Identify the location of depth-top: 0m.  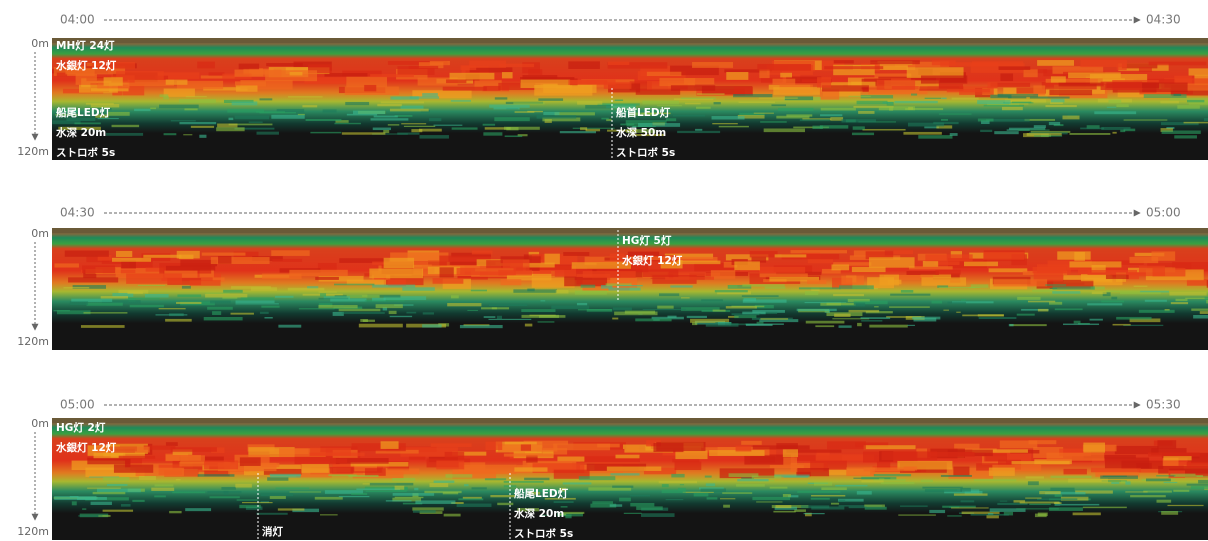
(40, 233).